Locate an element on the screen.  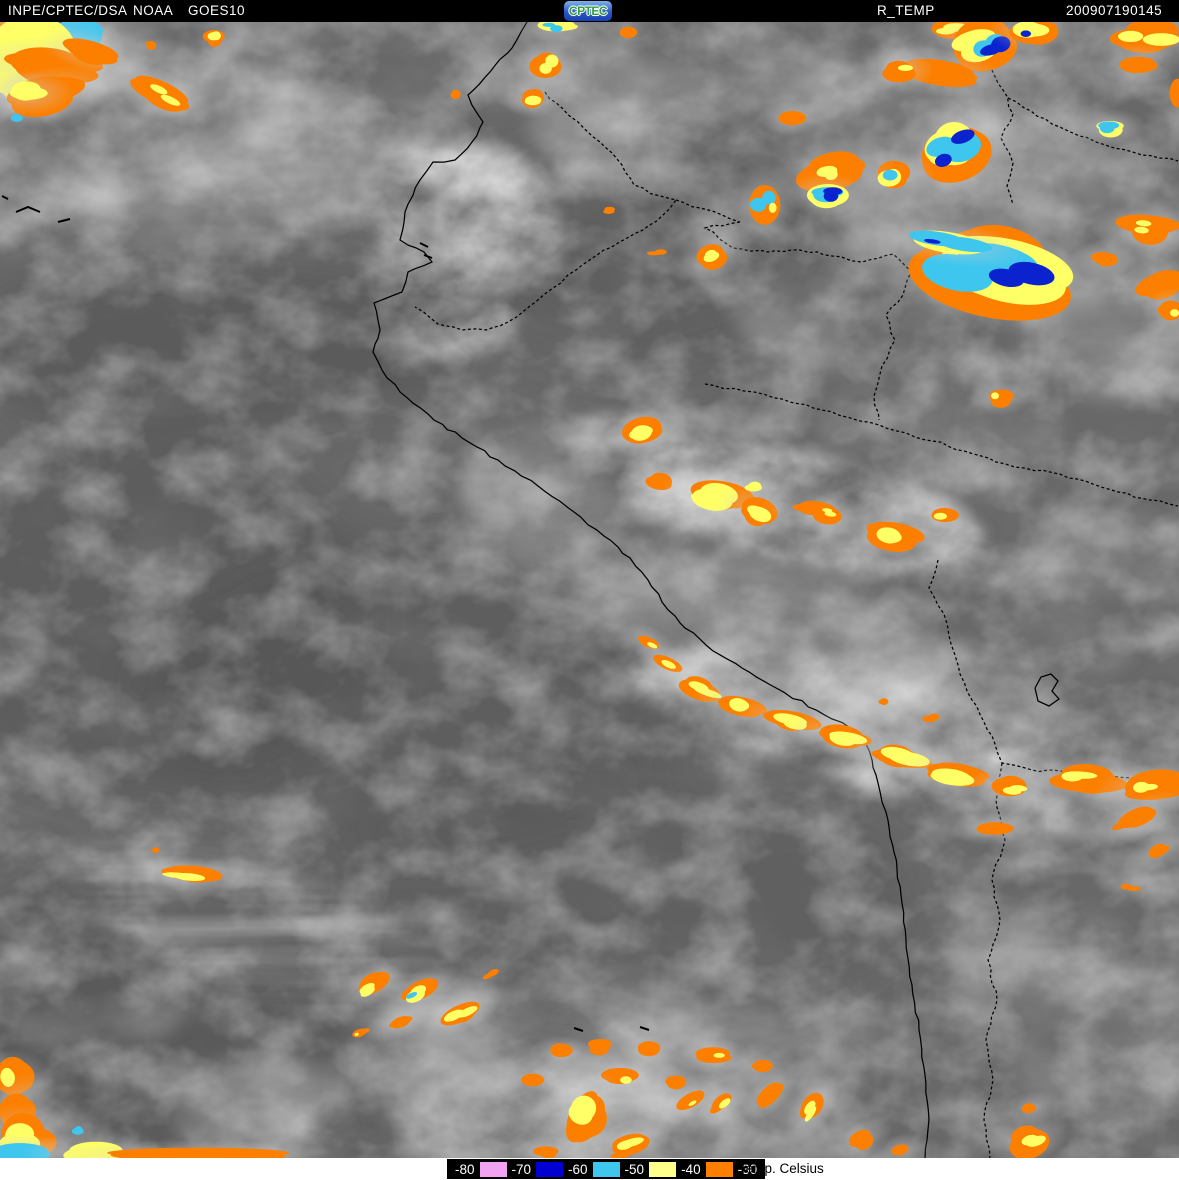
legend-label: -60 is located at coordinates (578, 1169).